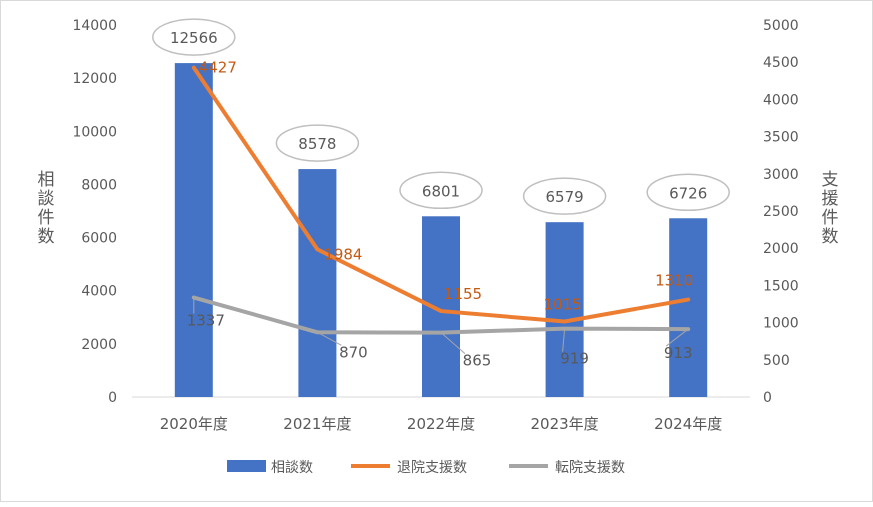 The width and height of the screenshot is (873, 507). Describe the element at coordinates (563, 304) in the screenshot. I see `line-data-label: 1015` at that location.